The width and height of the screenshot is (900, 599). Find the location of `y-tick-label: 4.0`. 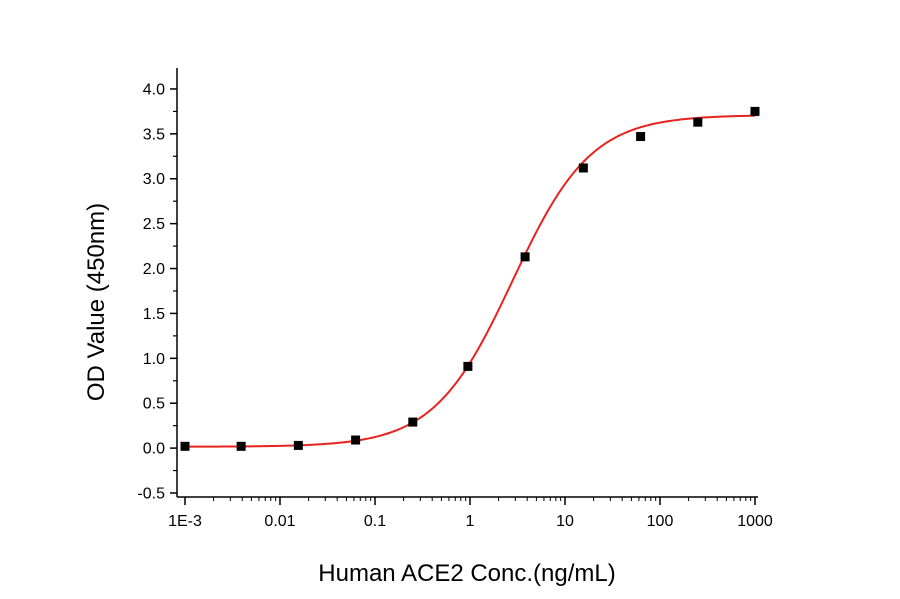

y-tick-label: 4.0 is located at coordinates (154, 89).